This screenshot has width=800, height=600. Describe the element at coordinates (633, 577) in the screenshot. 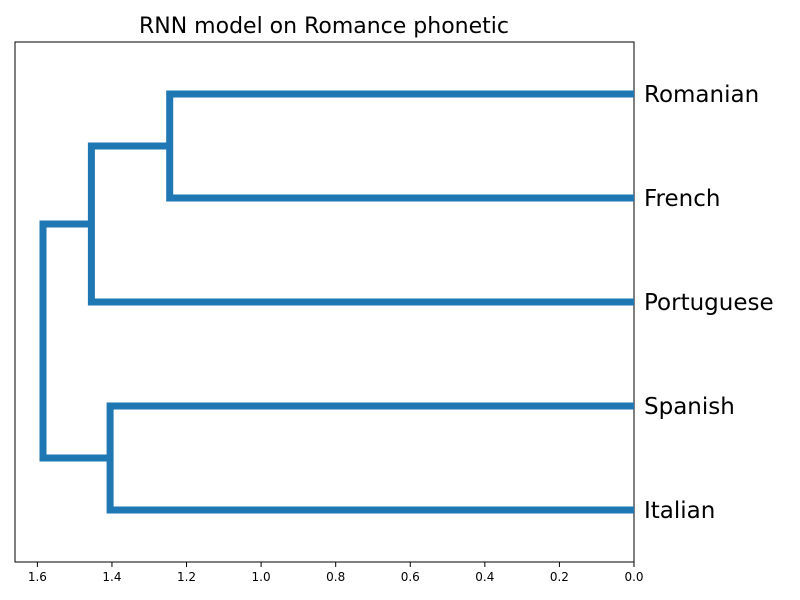

I see `x-tick-label: 0.0` at that location.